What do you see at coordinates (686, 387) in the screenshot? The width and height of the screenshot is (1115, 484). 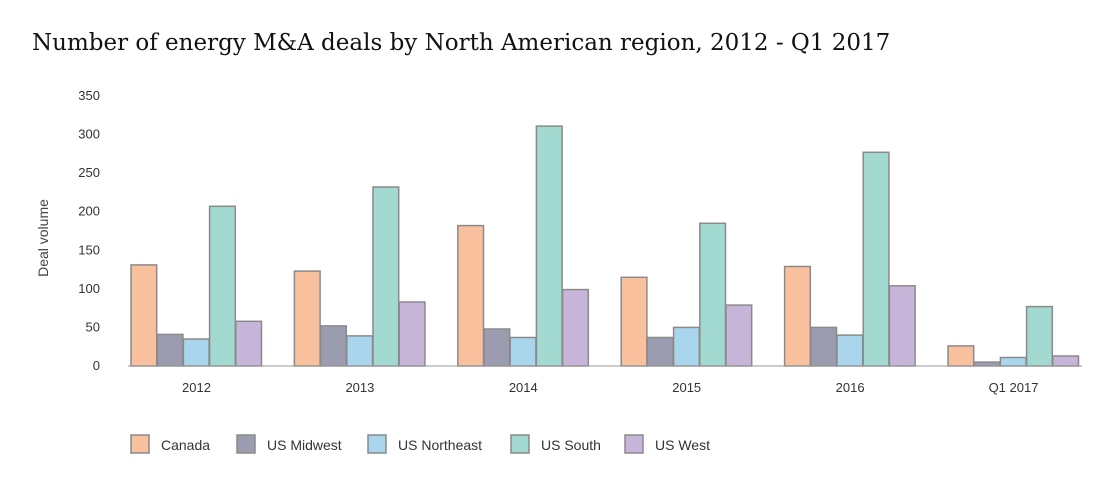 I see `x-tick-label: 2015` at bounding box center [686, 387].